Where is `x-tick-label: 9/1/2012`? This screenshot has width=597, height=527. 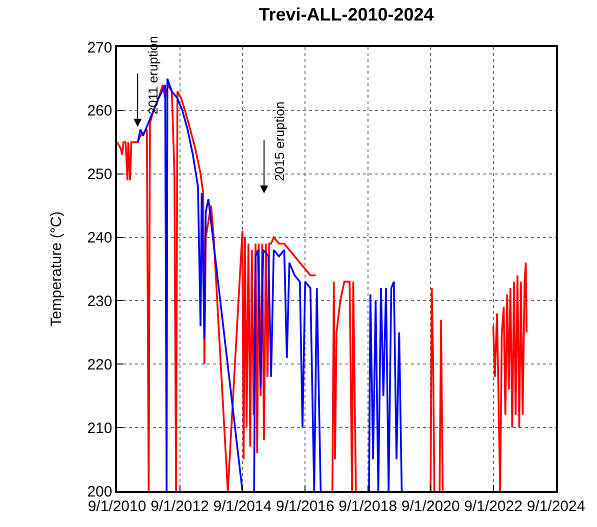 x-tick-label: 9/1/2012 is located at coordinates (179, 506).